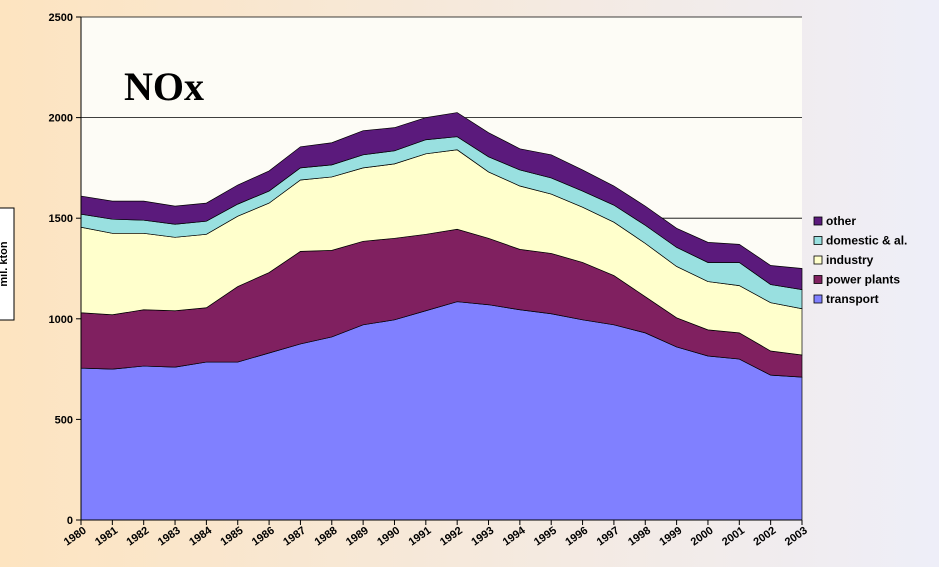 This screenshot has width=939, height=572. What do you see at coordinates (866, 241) in the screenshot?
I see `legend-label: domestic & al.` at bounding box center [866, 241].